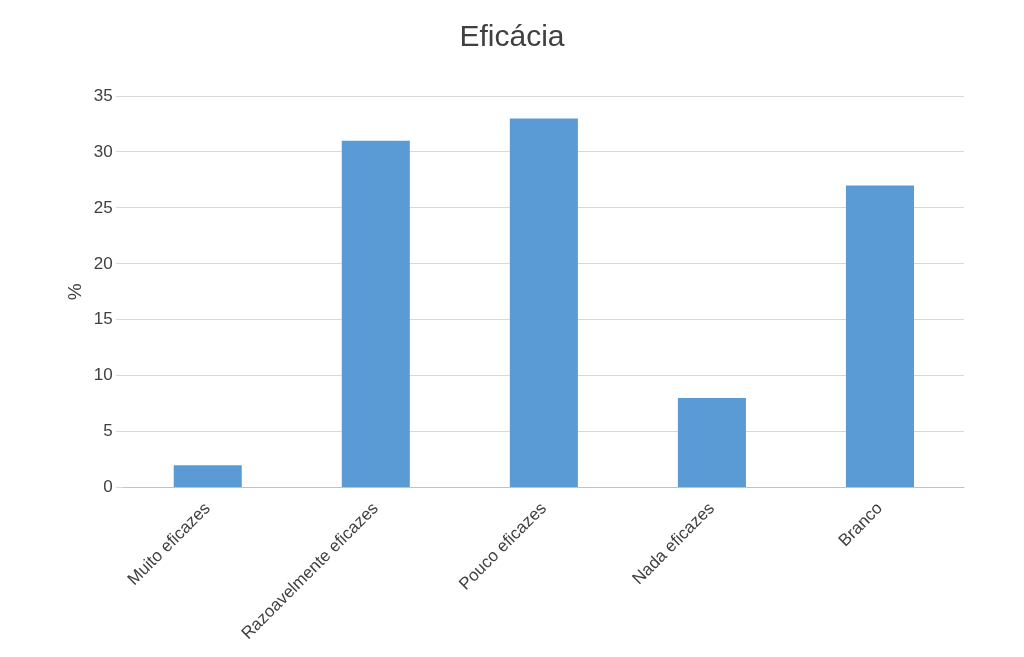 This screenshot has width=1024, height=657. I want to click on y-tick-label: 35, so click(103, 95).